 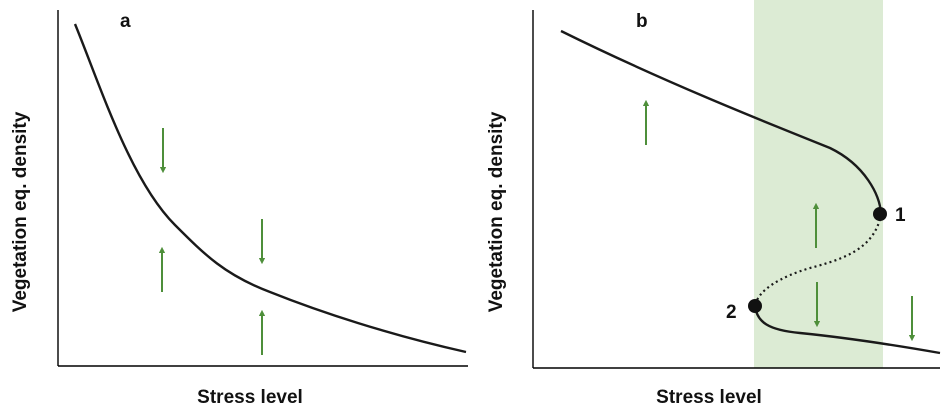 I want to click on panel-b-point-1-label: 1, so click(x=900, y=215).